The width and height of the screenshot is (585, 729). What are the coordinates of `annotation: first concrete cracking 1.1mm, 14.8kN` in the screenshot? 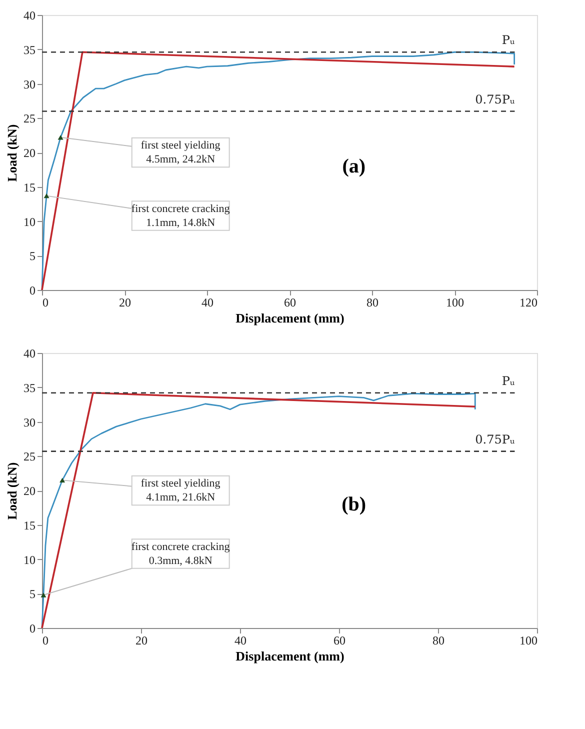 It's located at (180, 215).